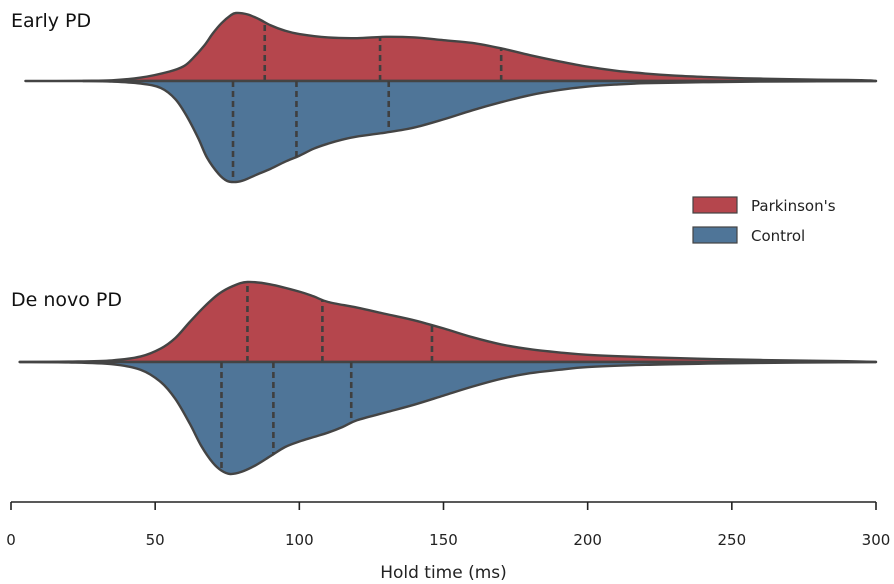 Image resolution: width=894 pixels, height=584 pixels. What do you see at coordinates (793, 206) in the screenshot?
I see `legend-label: Parkinson's` at bounding box center [793, 206].